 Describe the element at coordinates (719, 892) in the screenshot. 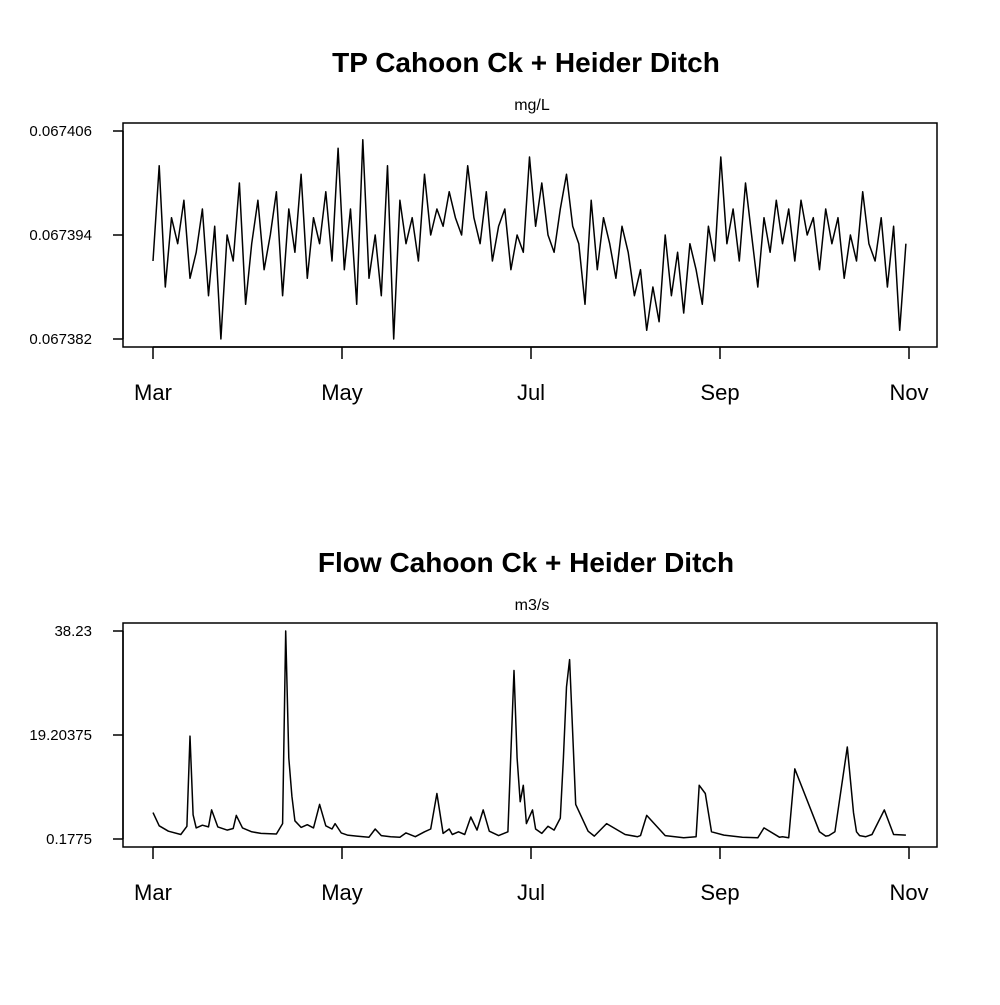

I see `flow-x-tick-label: Sep` at that location.